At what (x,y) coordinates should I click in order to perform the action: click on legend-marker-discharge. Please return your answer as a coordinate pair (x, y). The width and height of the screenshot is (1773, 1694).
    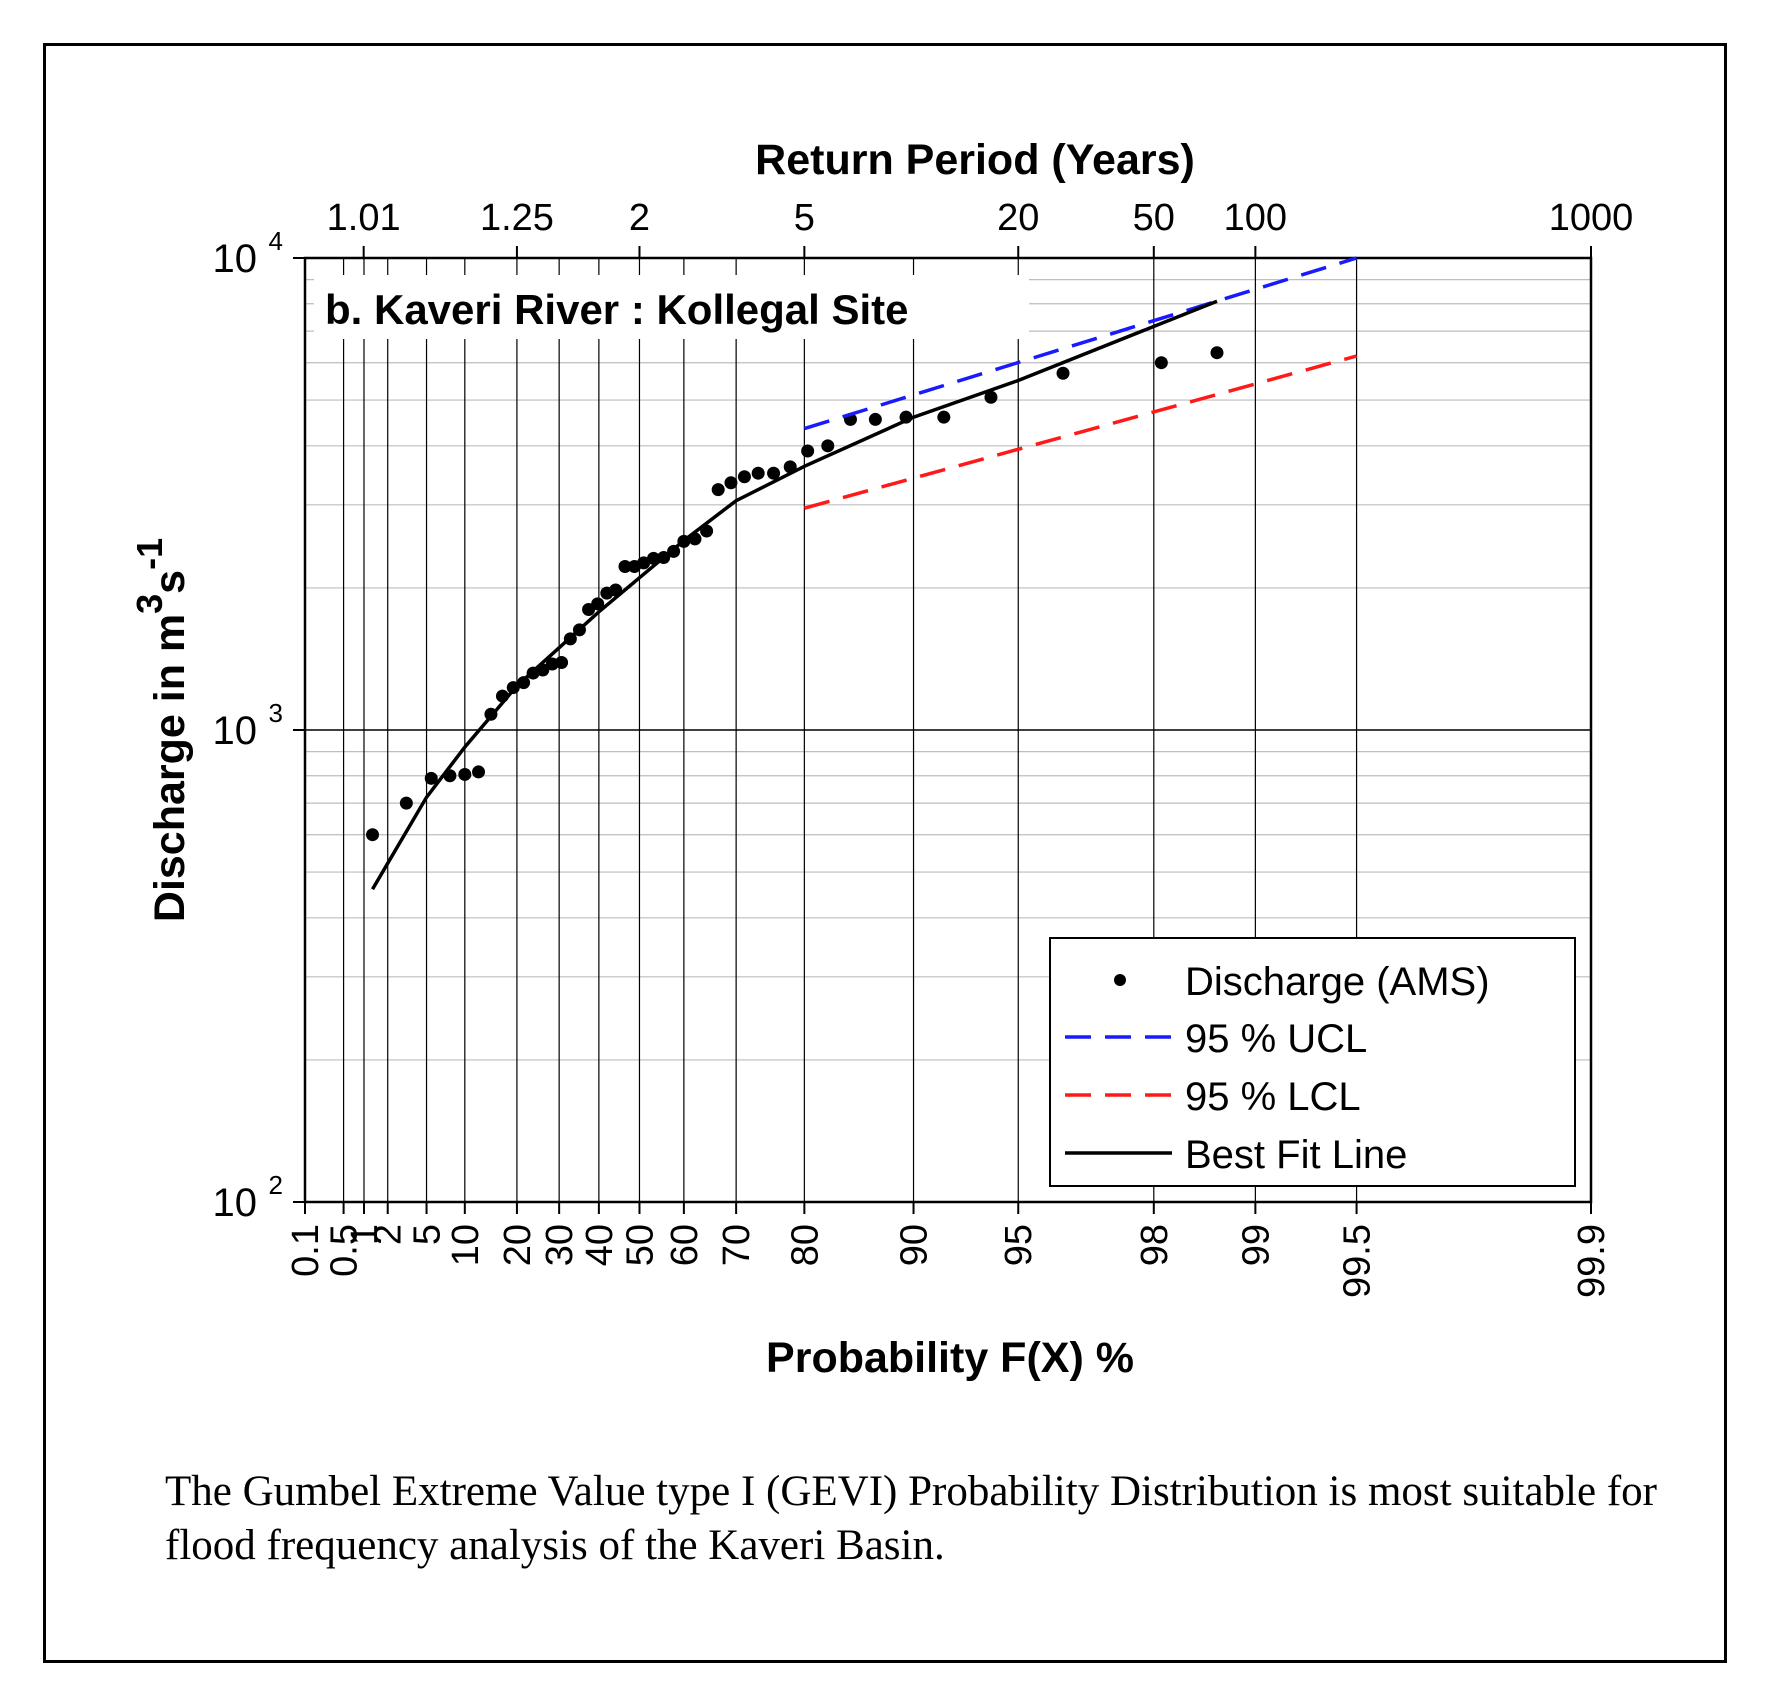
    Looking at the image, I should click on (1120, 980).